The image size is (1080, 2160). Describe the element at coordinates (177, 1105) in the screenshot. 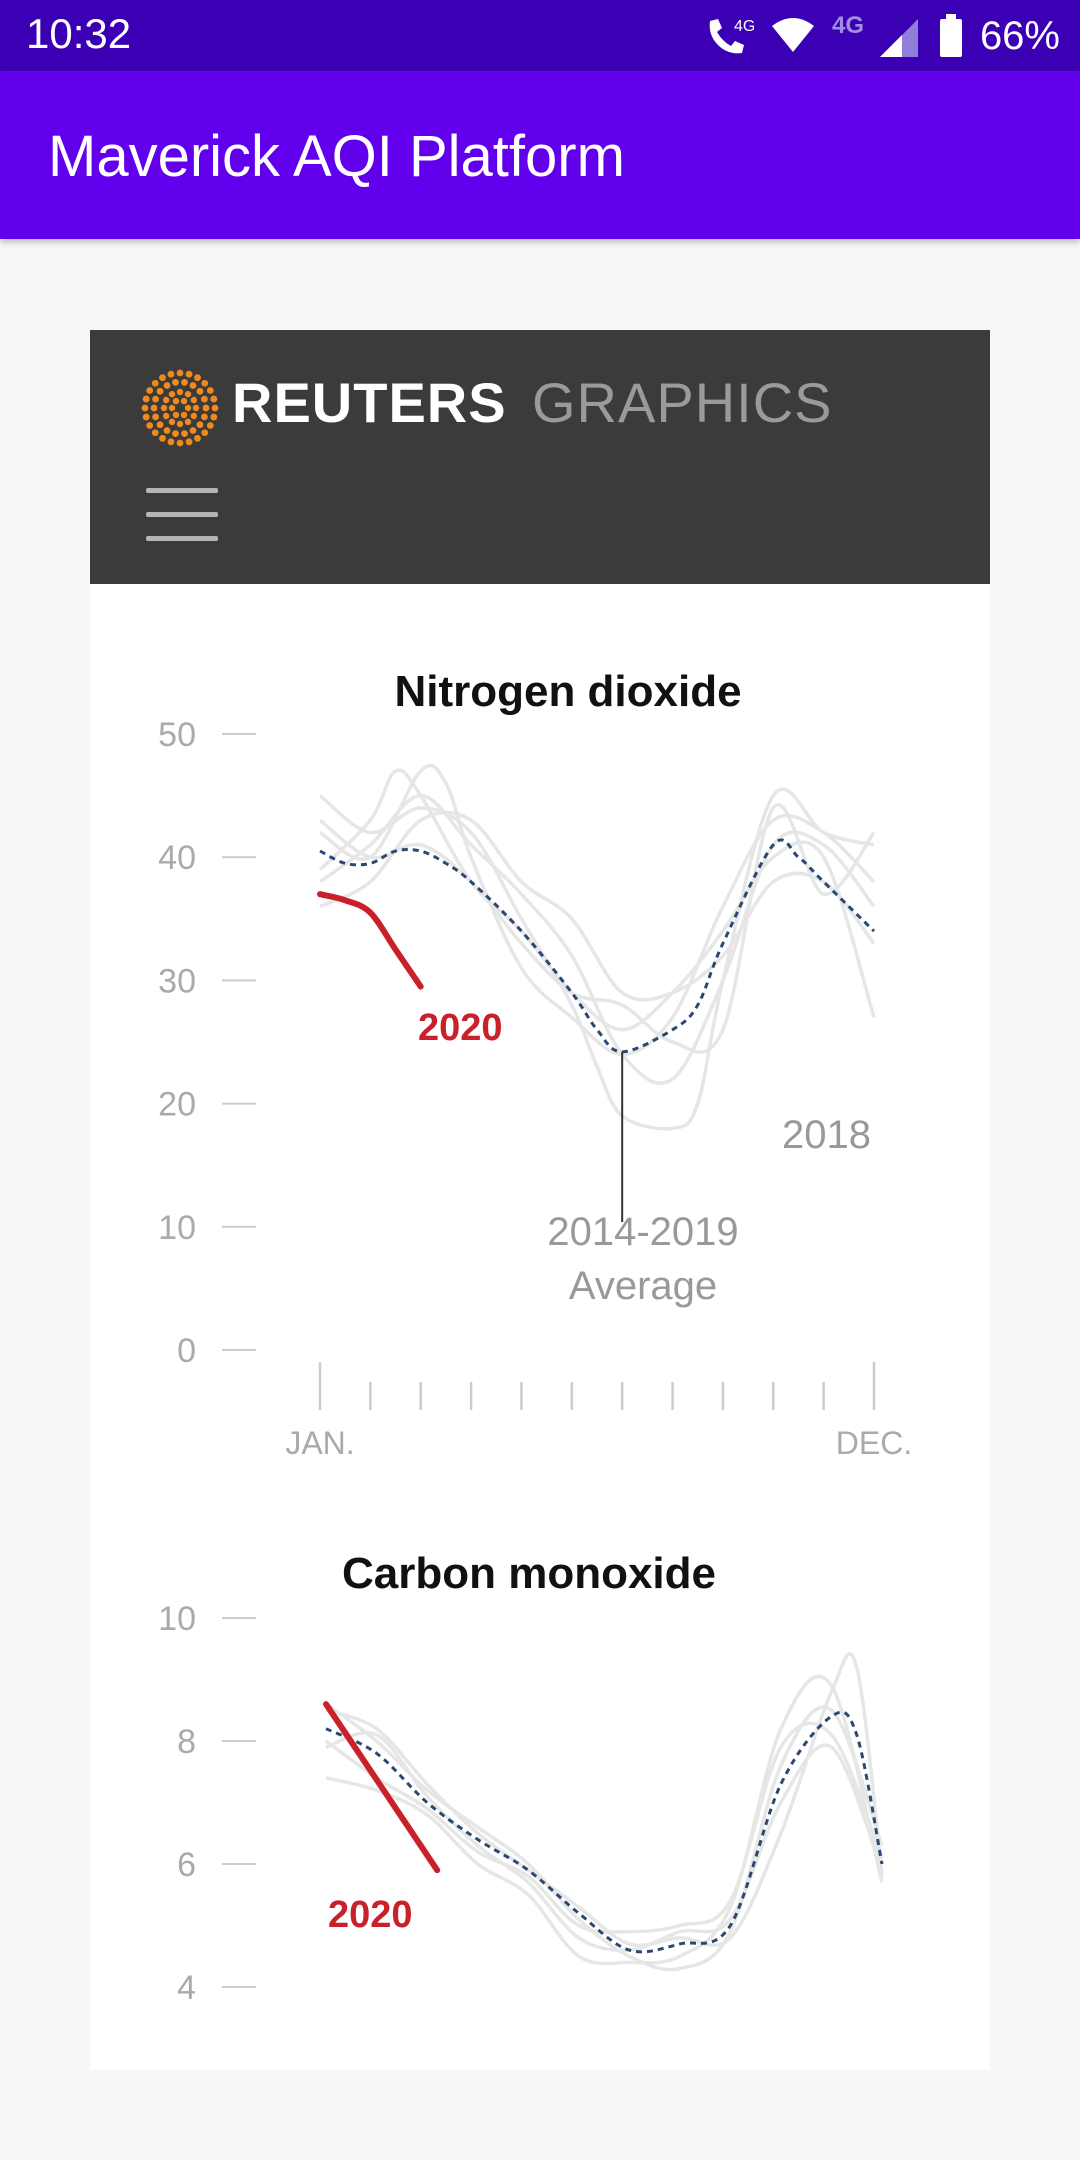

I see `y-tick-label: 20` at that location.